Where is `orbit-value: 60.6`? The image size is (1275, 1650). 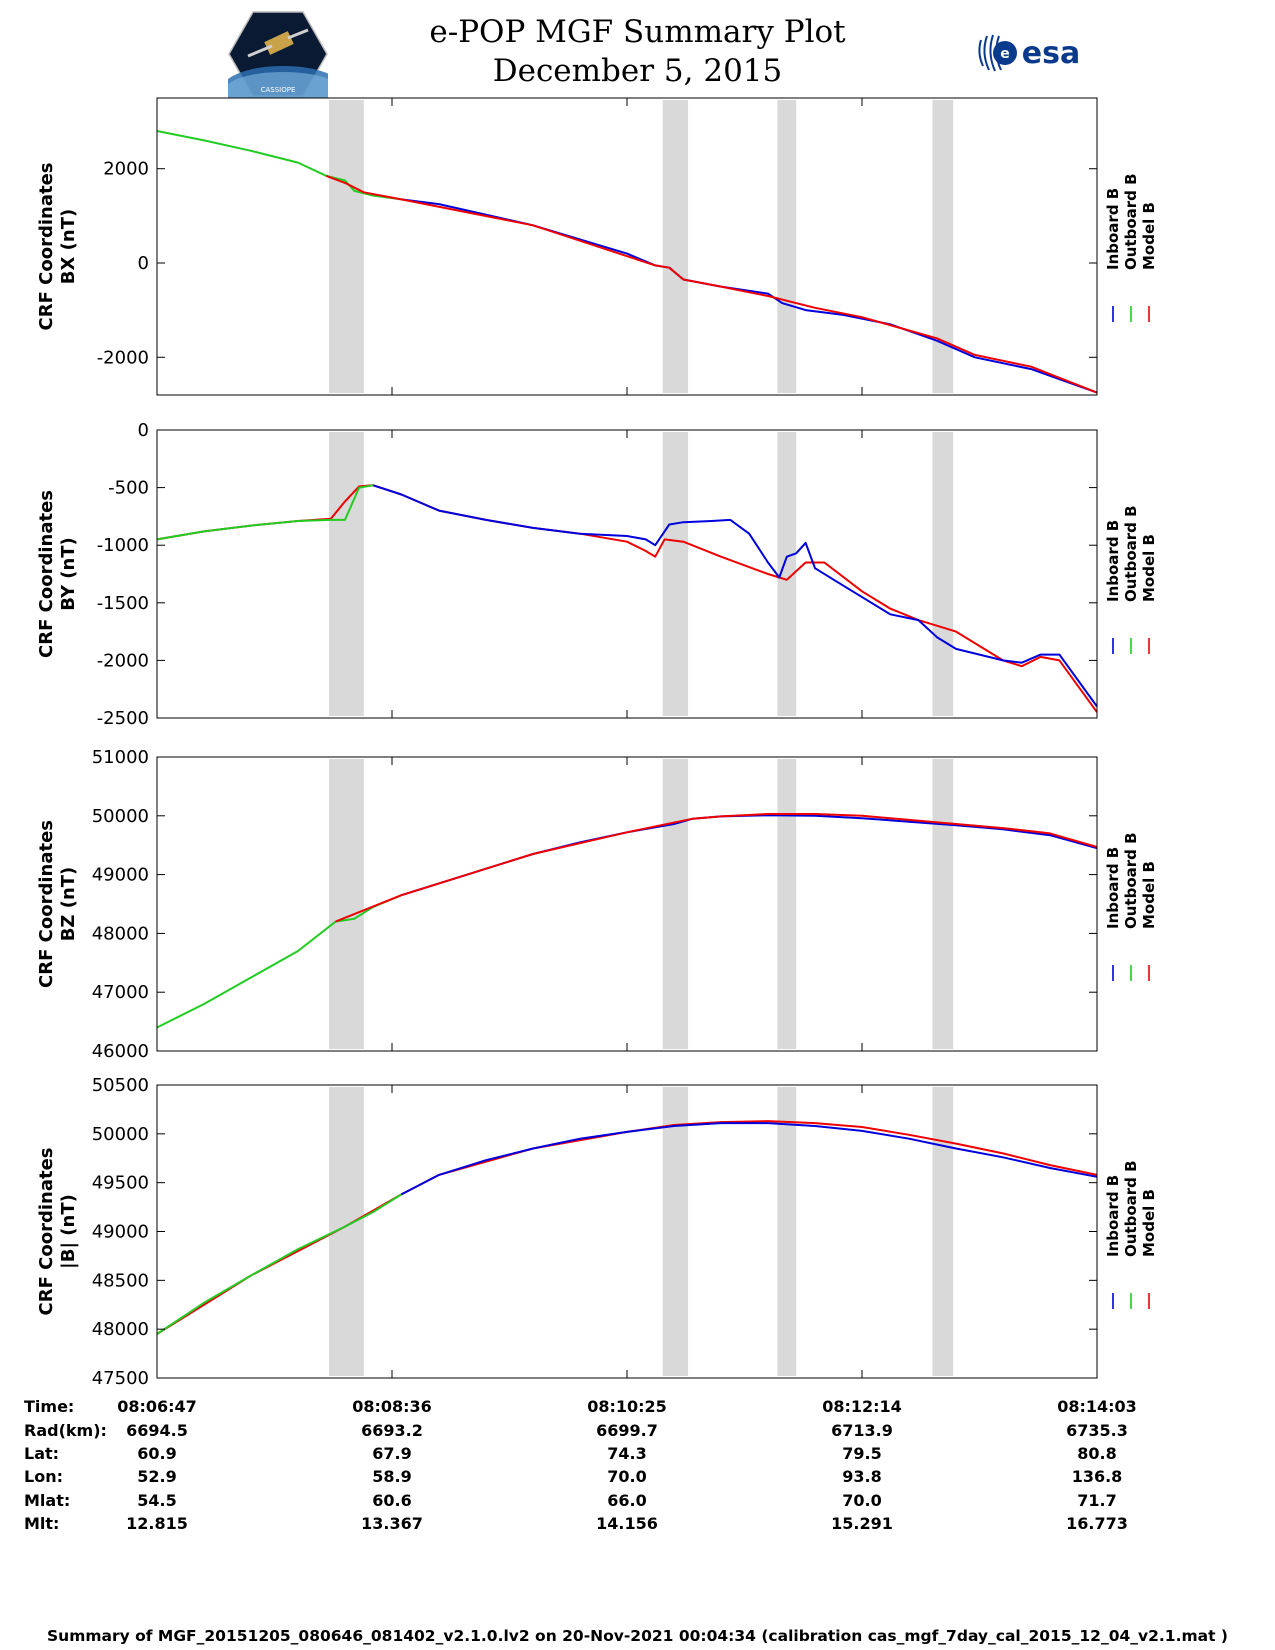
orbit-value: 60.6 is located at coordinates (392, 1500).